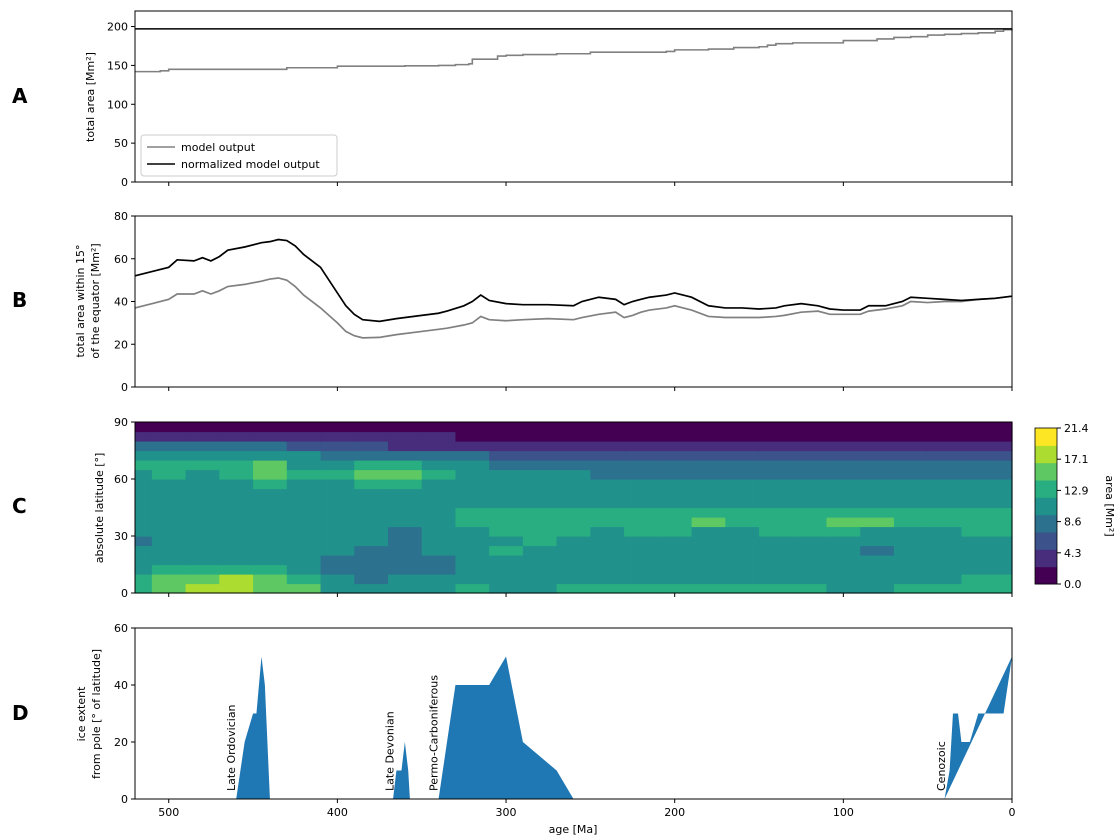 This screenshot has height=837, width=1119. Describe the element at coordinates (239, 155) in the screenshot. I see `legend-box` at that location.